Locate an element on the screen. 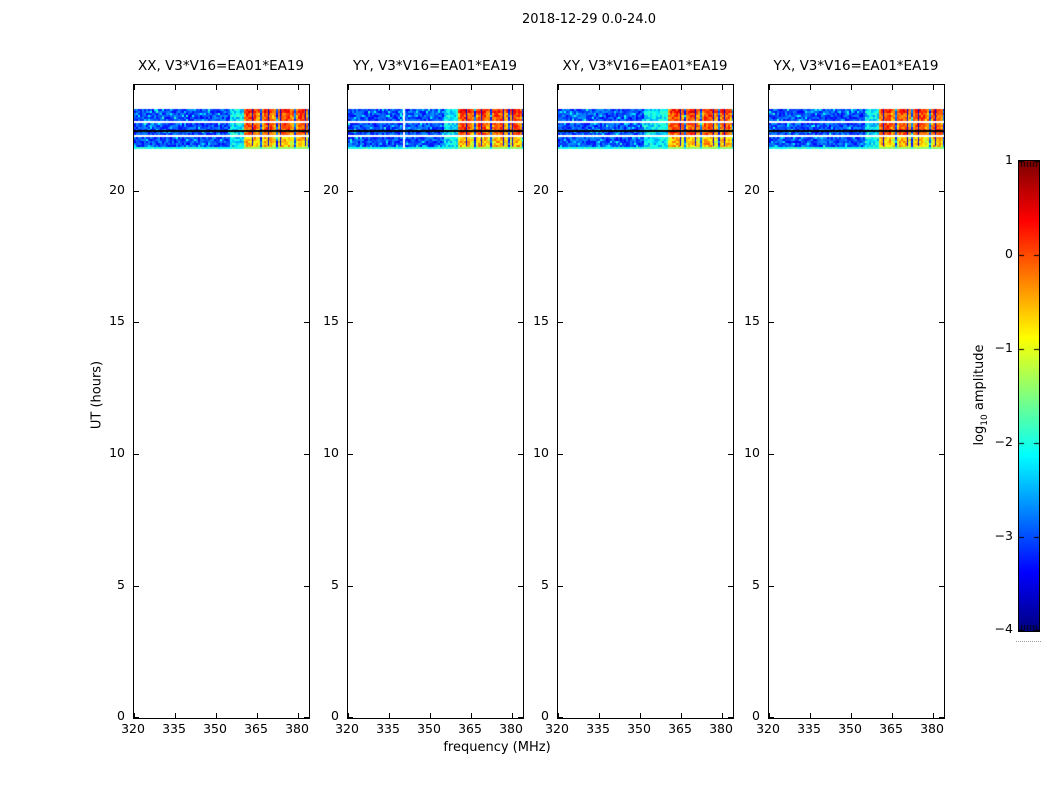 Image resolution: width=1050 pixels, height=800 pixels. colorbar-label: log10 amplitude is located at coordinates (981, 394).